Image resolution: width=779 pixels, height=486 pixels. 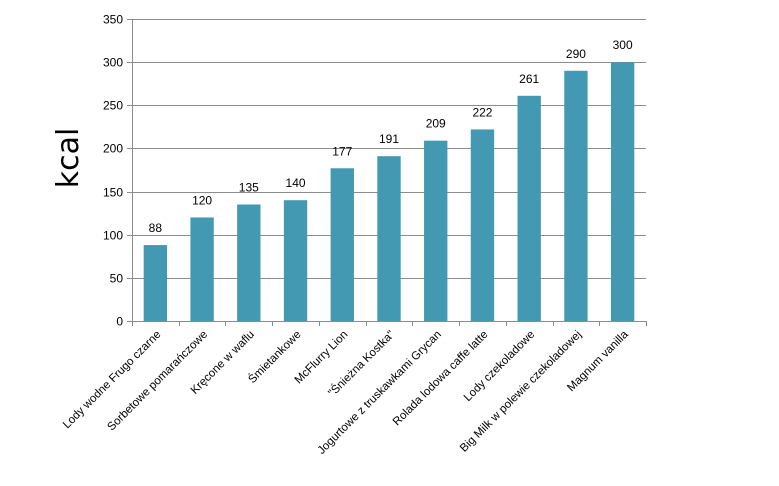 What do you see at coordinates (113, 236) in the screenshot?
I see `y-tick-label: 100` at bounding box center [113, 236].